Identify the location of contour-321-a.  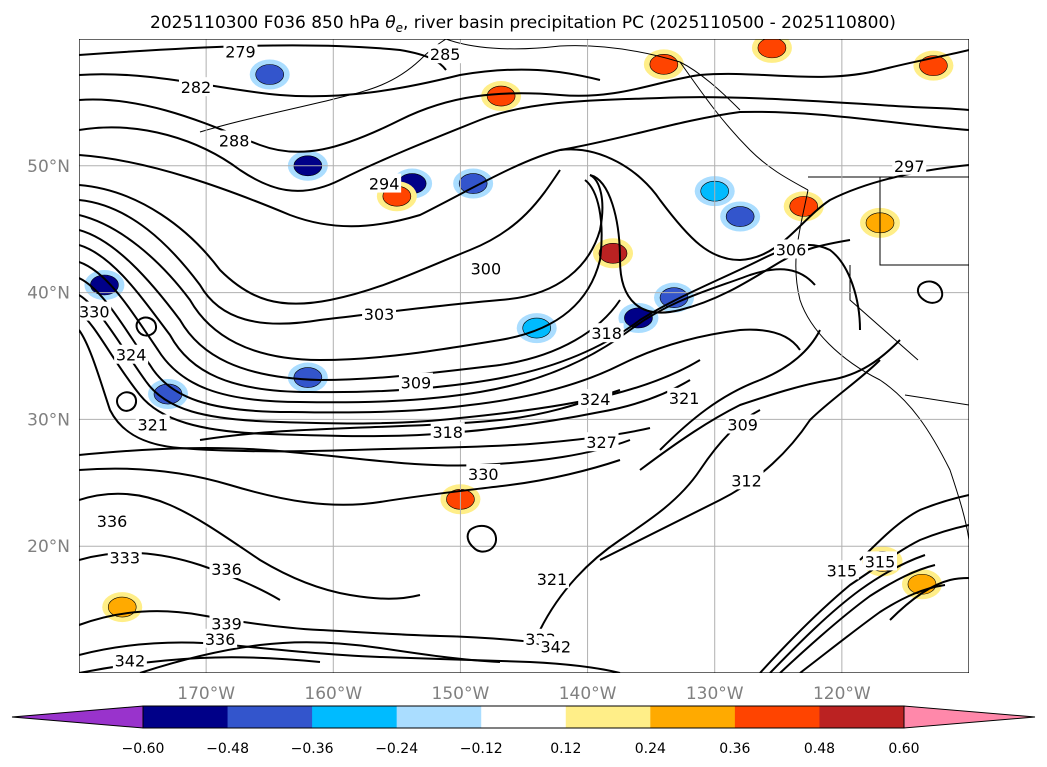
(440, 345).